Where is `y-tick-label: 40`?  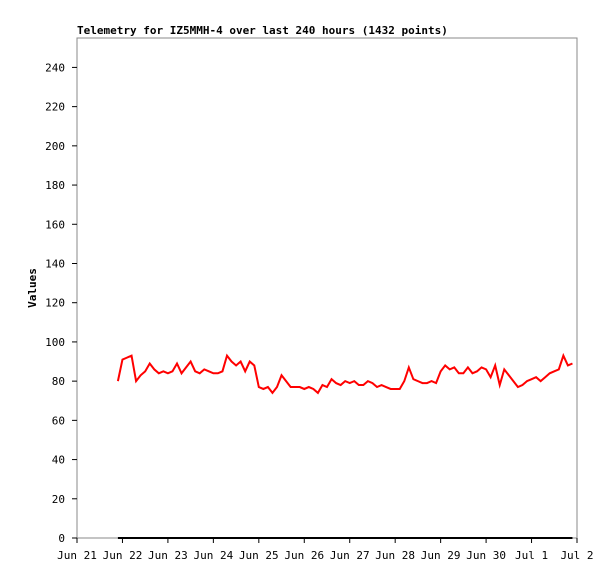 y-tick-label: 40 is located at coordinates (58, 460).